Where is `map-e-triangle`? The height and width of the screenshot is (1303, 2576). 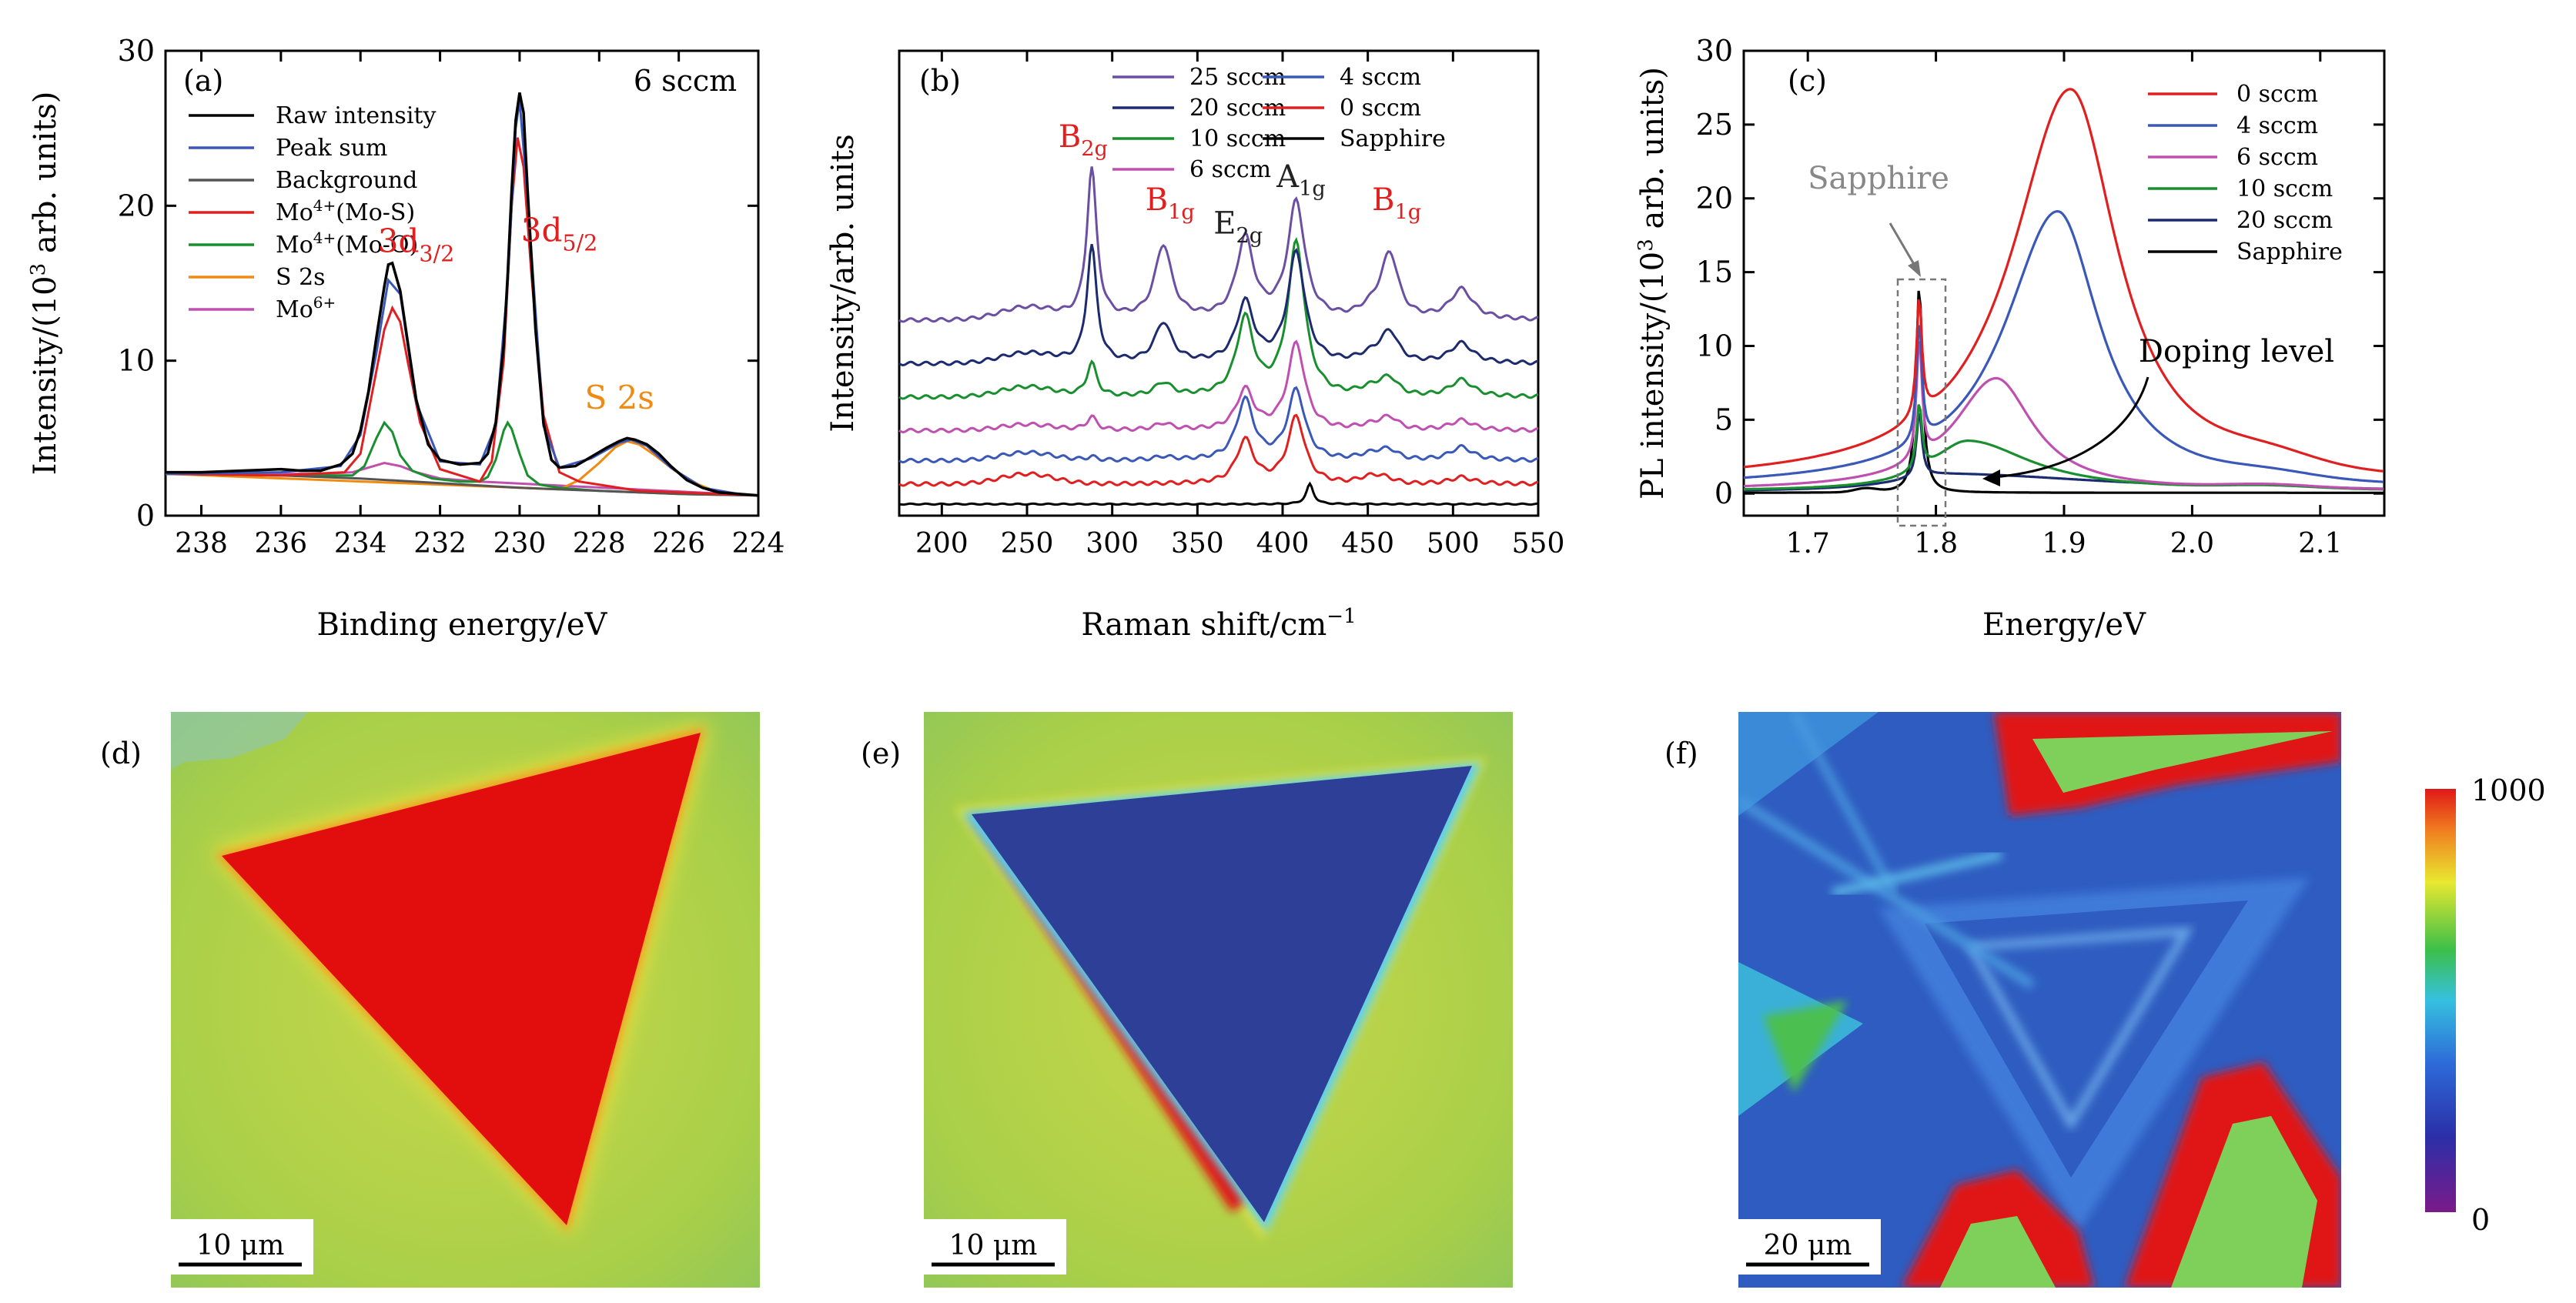
map-e-triangle is located at coordinates (1222, 994).